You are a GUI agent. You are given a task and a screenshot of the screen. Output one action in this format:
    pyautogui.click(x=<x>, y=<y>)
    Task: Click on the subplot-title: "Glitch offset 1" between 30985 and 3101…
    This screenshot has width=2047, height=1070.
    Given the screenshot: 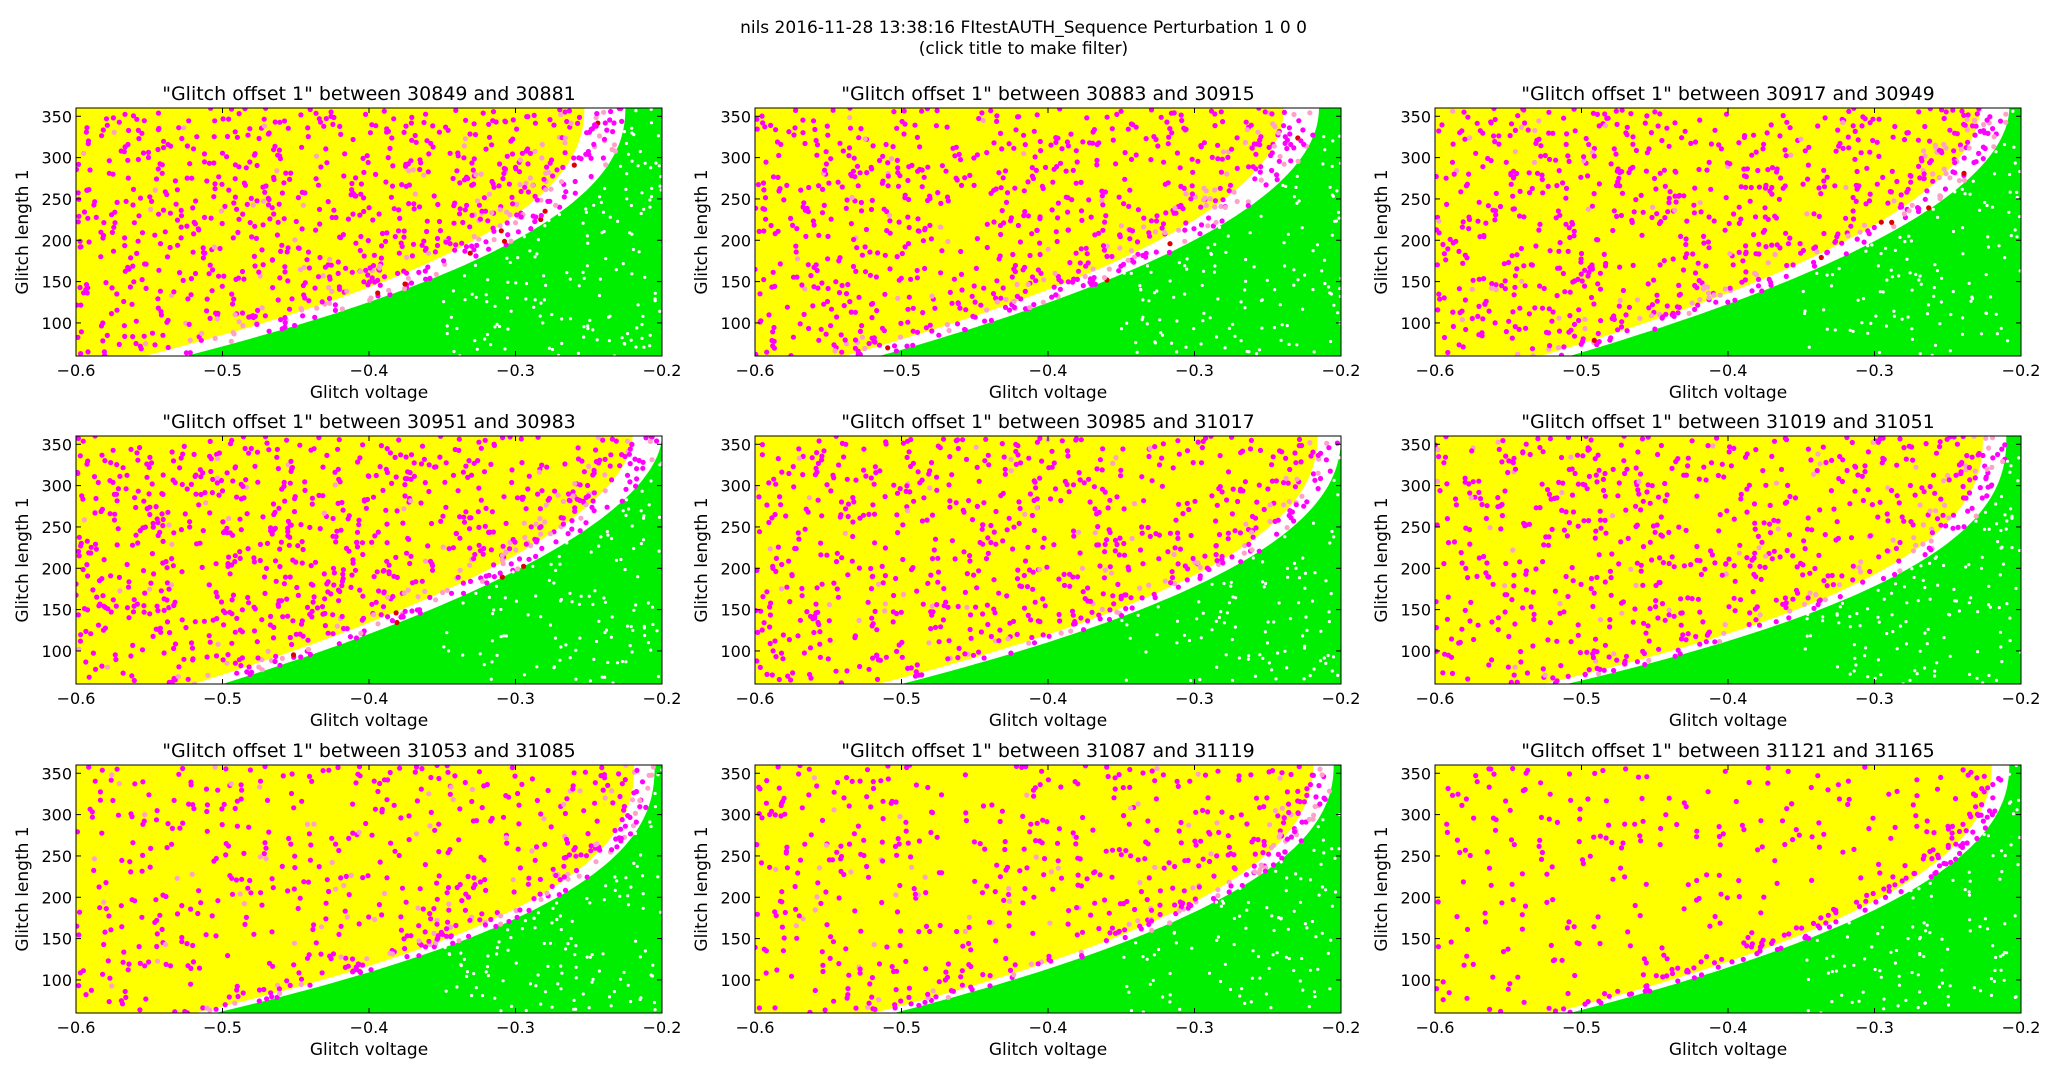 What is the action you would take?
    pyautogui.click(x=1048, y=422)
    